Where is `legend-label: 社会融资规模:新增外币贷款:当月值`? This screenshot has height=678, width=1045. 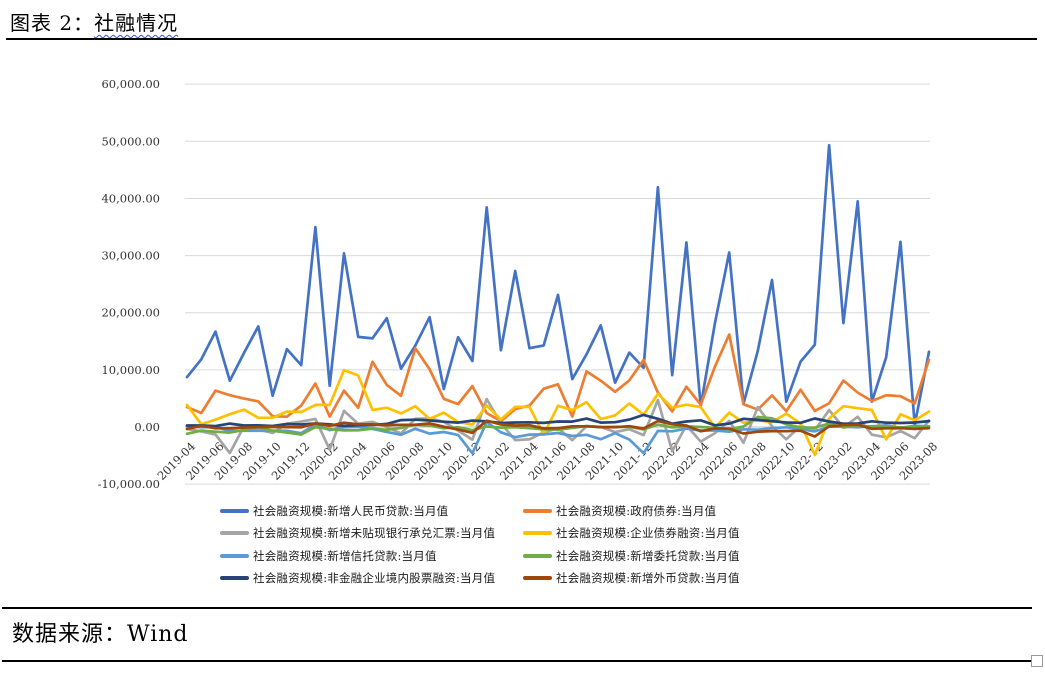 legend-label: 社会融资规模:新增外币贷款:当月值 is located at coordinates (648, 578).